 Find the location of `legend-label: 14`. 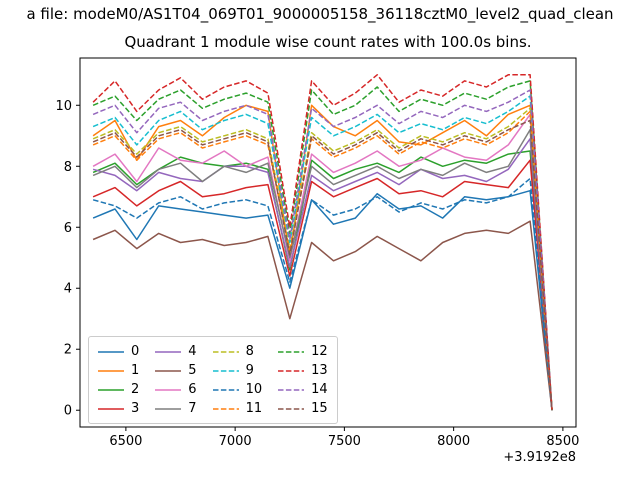

legend-label: 14 is located at coordinates (319, 389).